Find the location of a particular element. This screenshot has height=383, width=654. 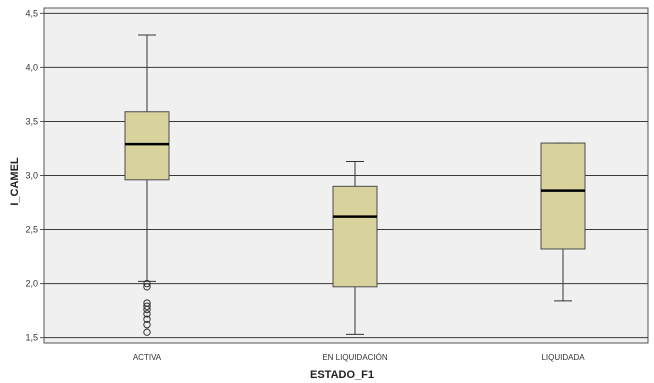

y-tick-label: 3,0 is located at coordinates (31, 176).